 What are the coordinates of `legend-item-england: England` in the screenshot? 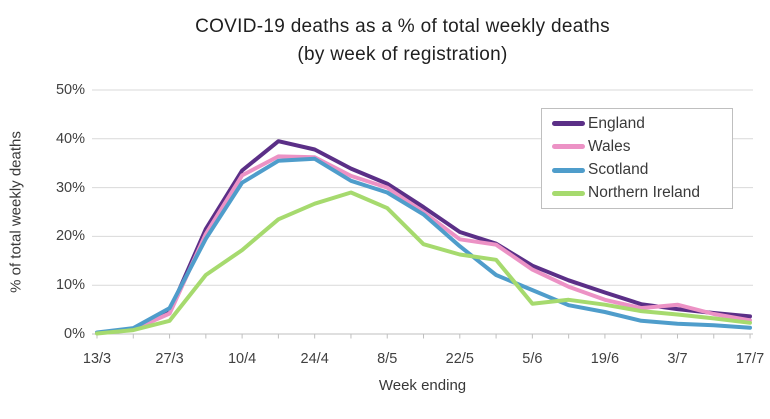 It's located at (642, 123).